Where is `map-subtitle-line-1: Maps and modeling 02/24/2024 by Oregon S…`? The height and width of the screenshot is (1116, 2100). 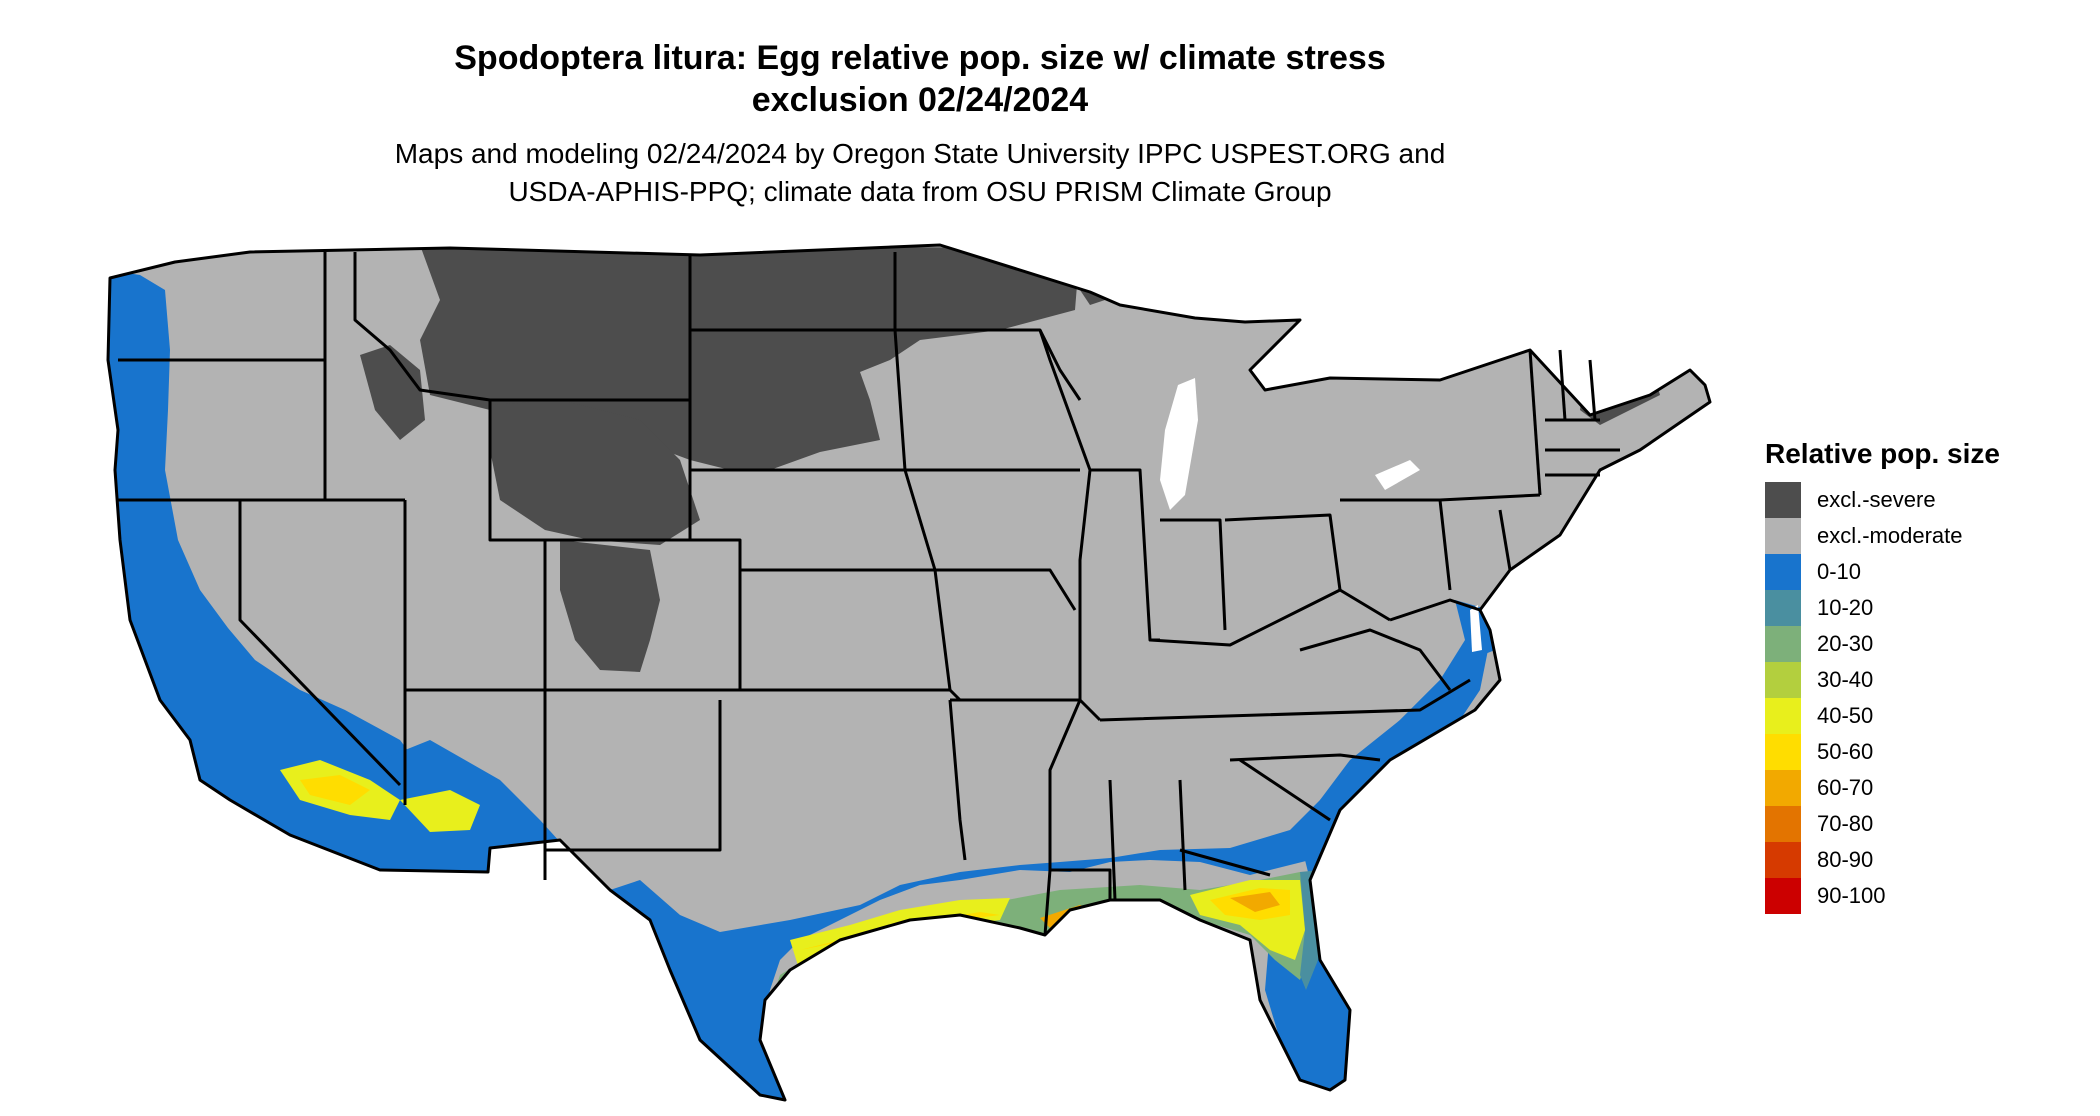 map-subtitle-line-1: Maps and modeling 02/24/2024 by Oregon S… is located at coordinates (920, 153).